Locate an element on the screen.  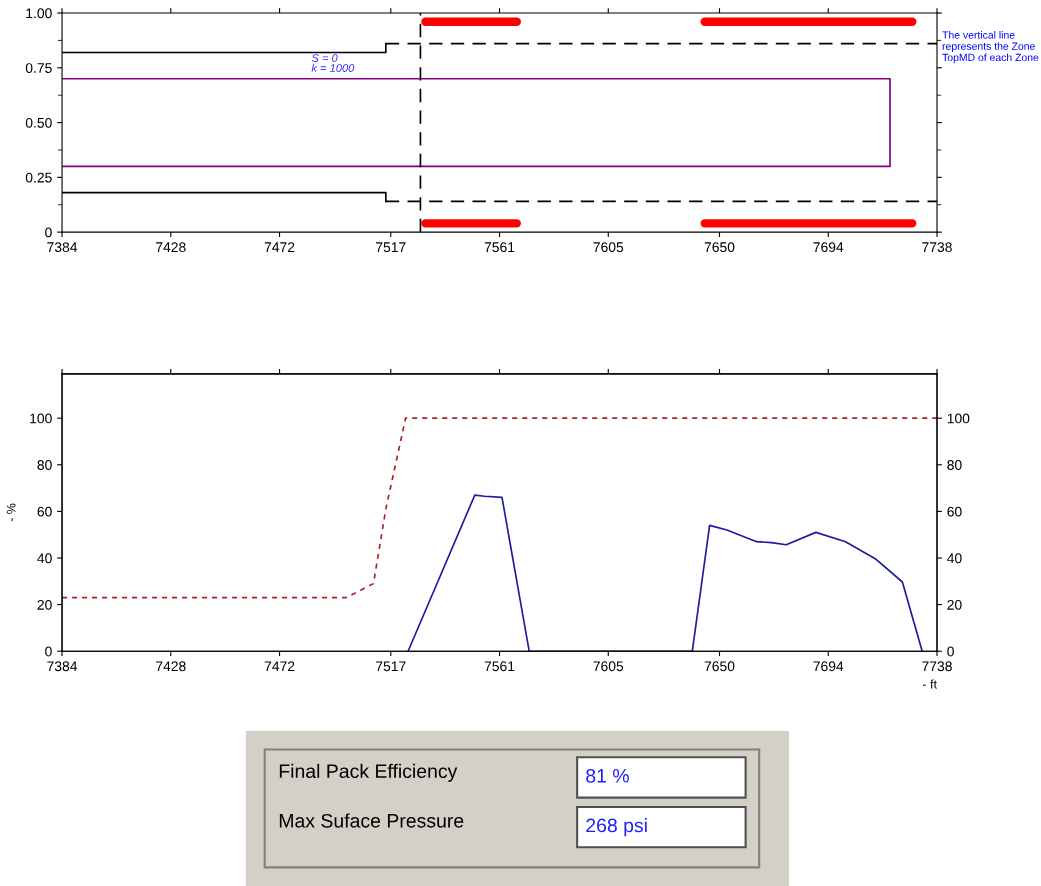
y-tick-label: 0.75 is located at coordinates (38, 68).